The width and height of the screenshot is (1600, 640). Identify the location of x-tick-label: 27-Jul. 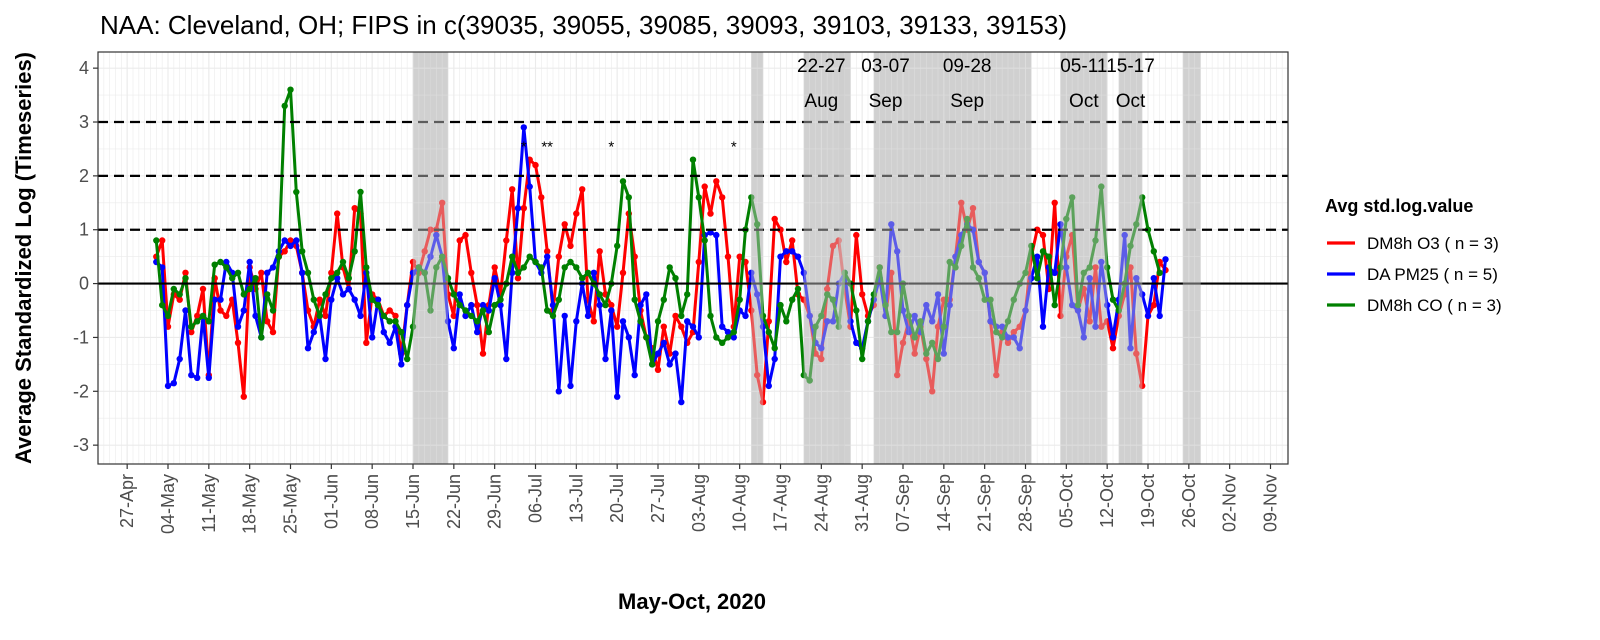
(658, 498).